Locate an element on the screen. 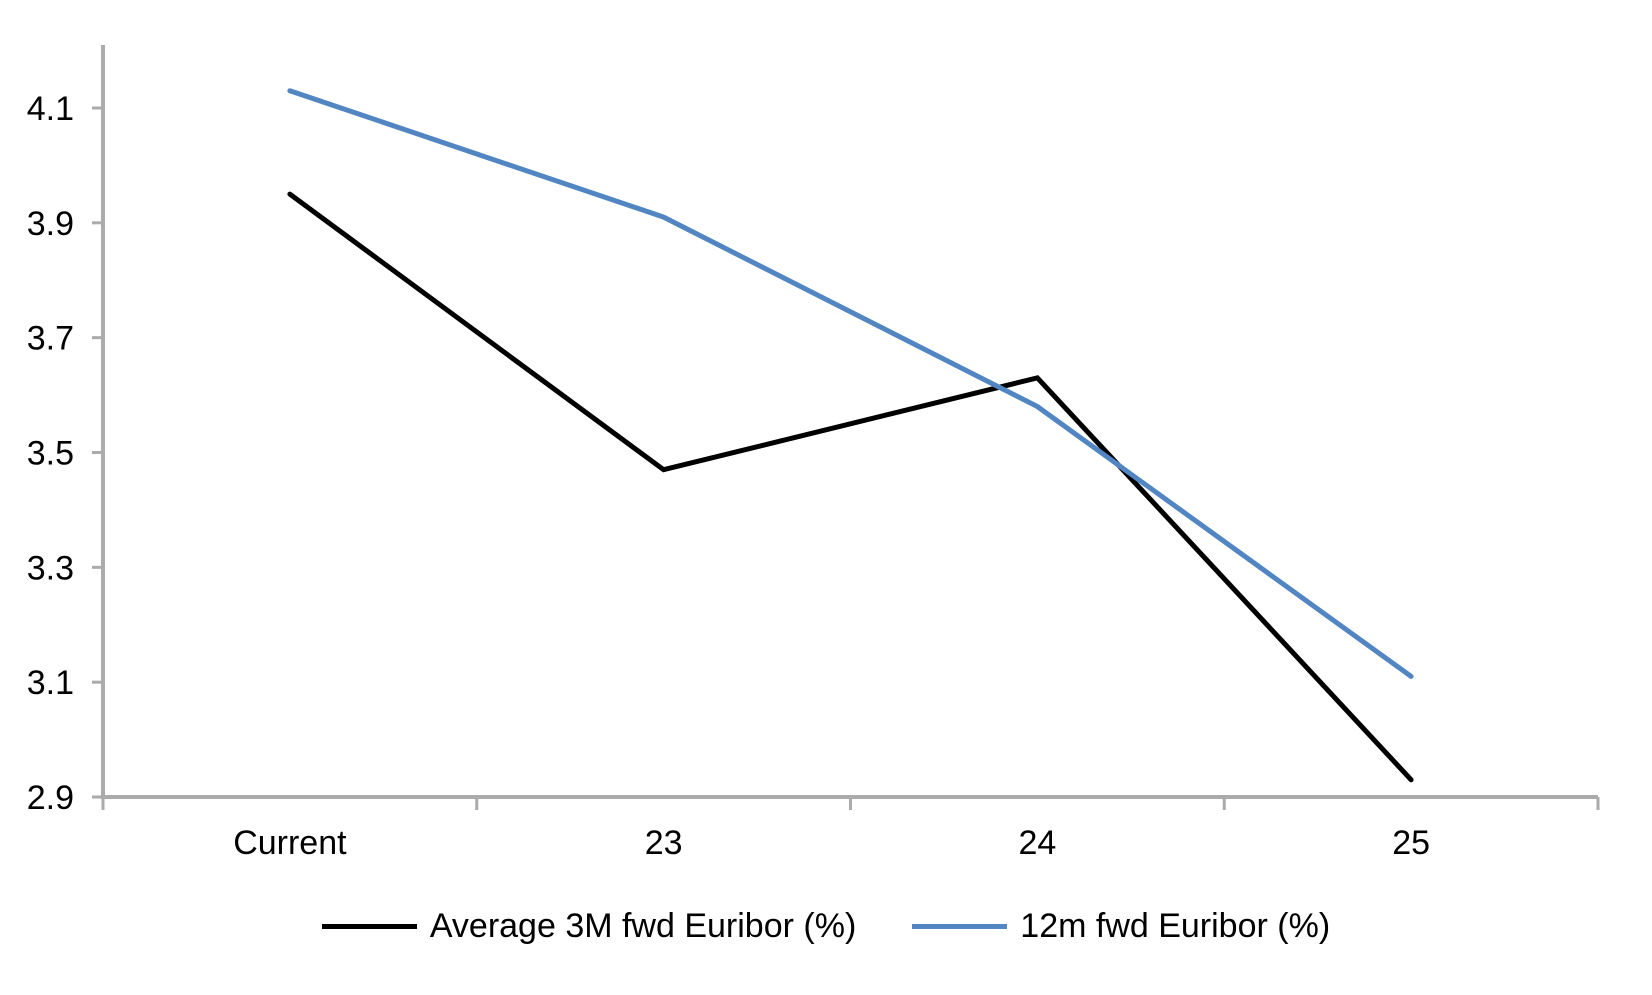 The width and height of the screenshot is (1652, 995). y-tick-label: 3.9 is located at coordinates (50, 224).